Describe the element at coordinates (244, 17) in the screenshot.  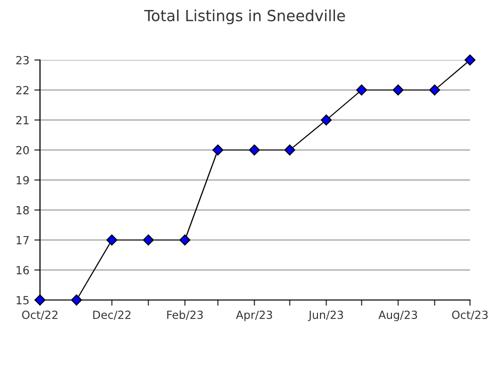
I see `chart-title: Total Listings in Sneedville` at that location.